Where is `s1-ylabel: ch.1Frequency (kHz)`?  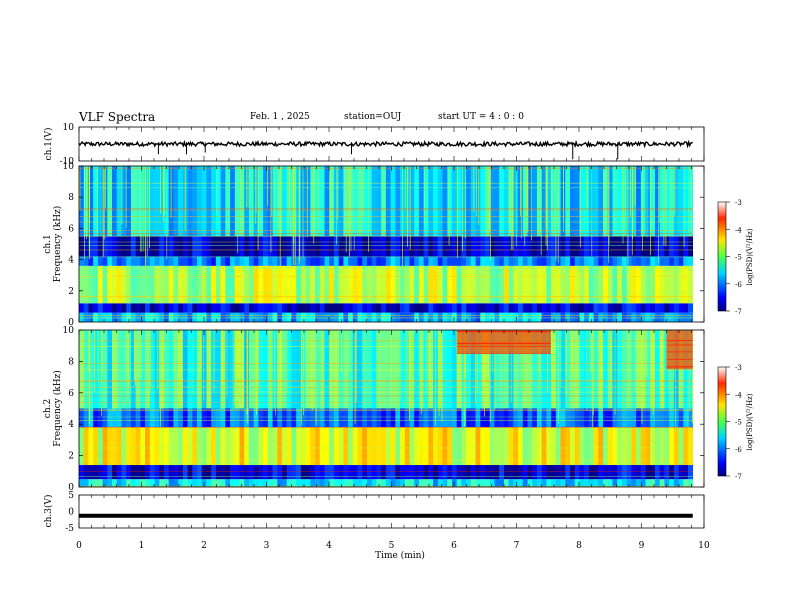 s1-ylabel: ch.1Frequency (kHz) is located at coordinates (53, 244).